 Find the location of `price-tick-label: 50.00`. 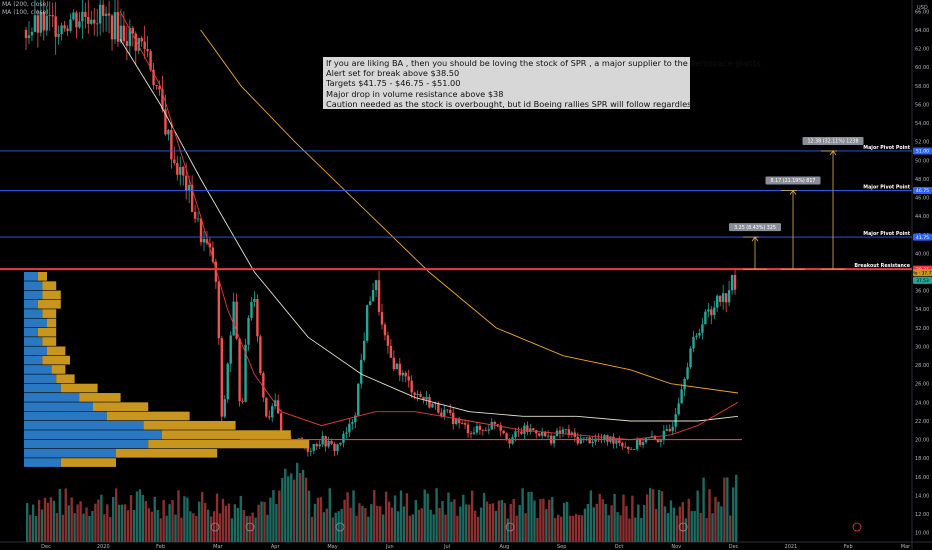

price-tick-label: 50.00 is located at coordinates (922, 161).